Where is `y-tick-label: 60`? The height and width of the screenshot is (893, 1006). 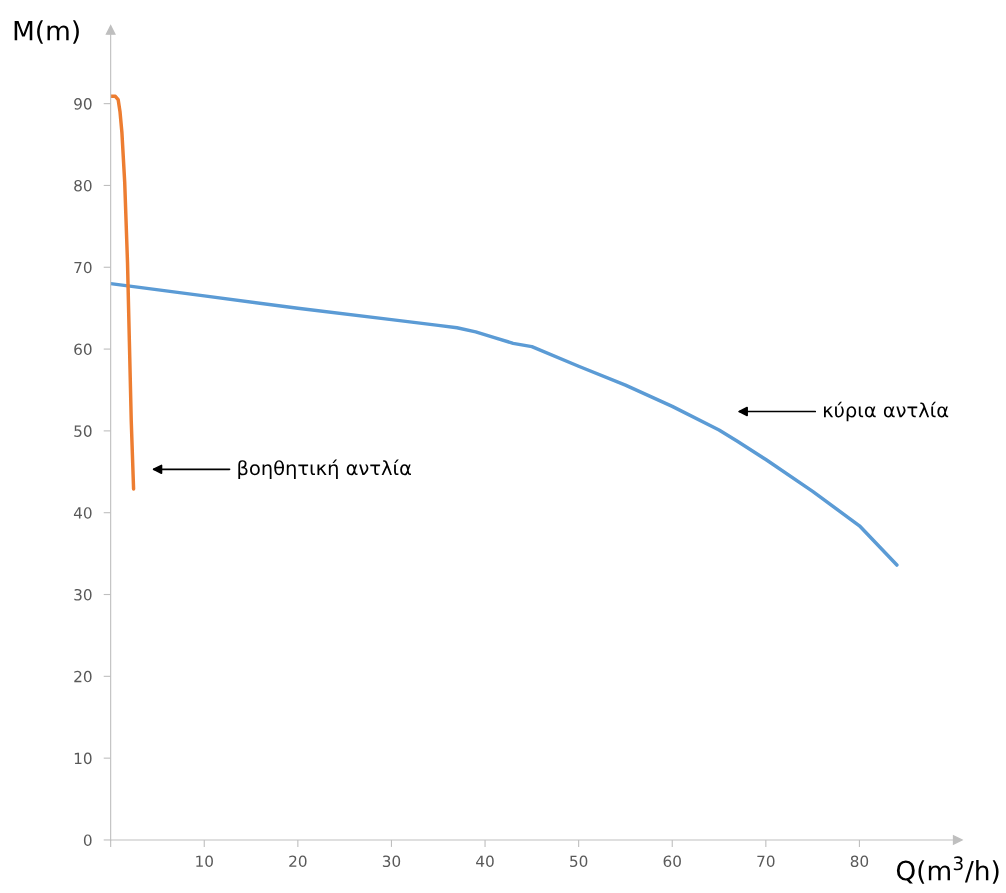 y-tick-label: 60 is located at coordinates (83, 349).